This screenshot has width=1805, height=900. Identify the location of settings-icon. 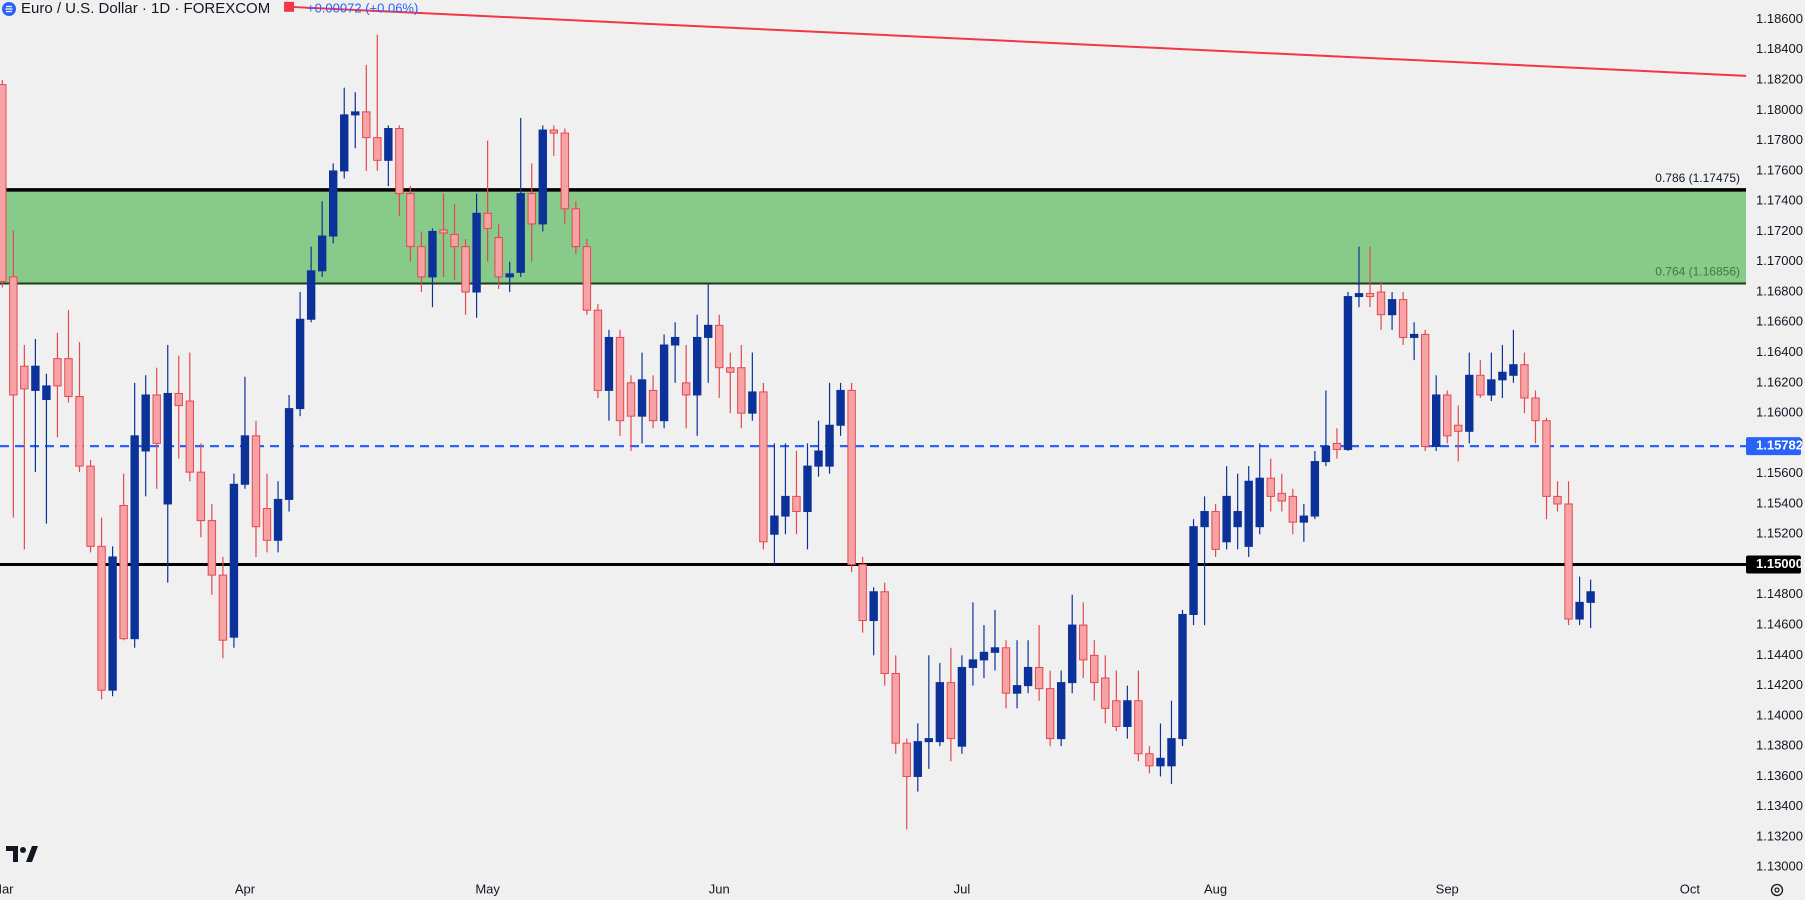
(1777, 890).